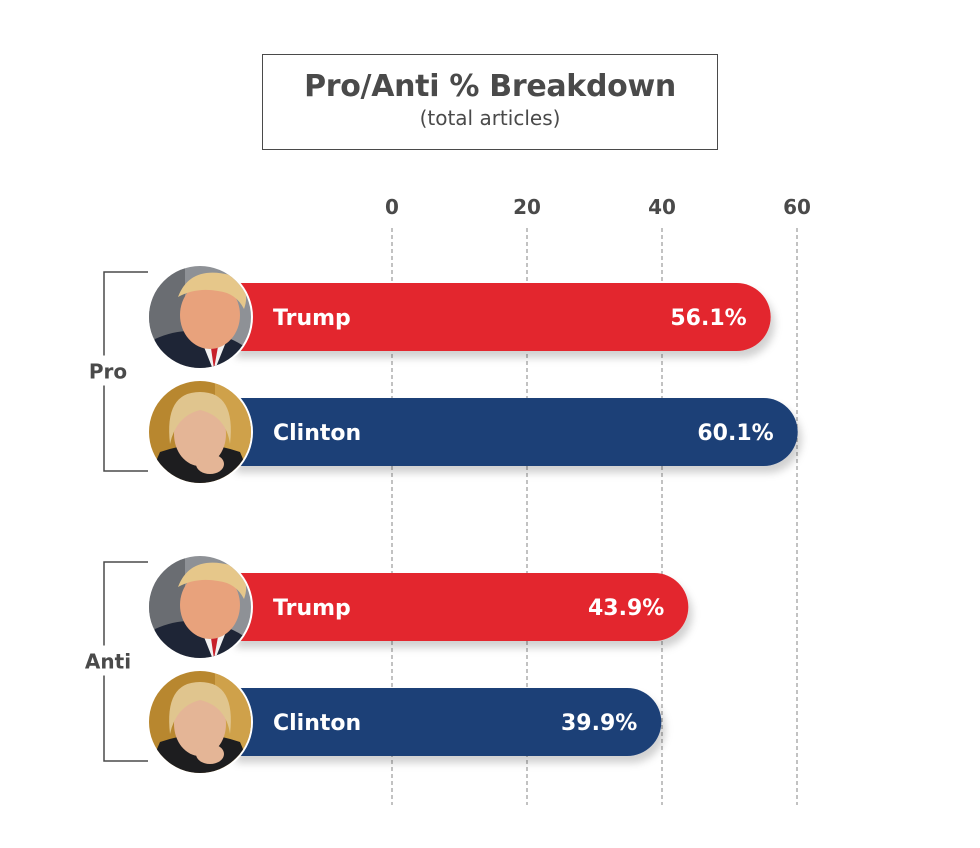 Image resolution: width=980 pixels, height=848 pixels. What do you see at coordinates (392, 207) in the screenshot?
I see `x-tick-label: 0` at bounding box center [392, 207].